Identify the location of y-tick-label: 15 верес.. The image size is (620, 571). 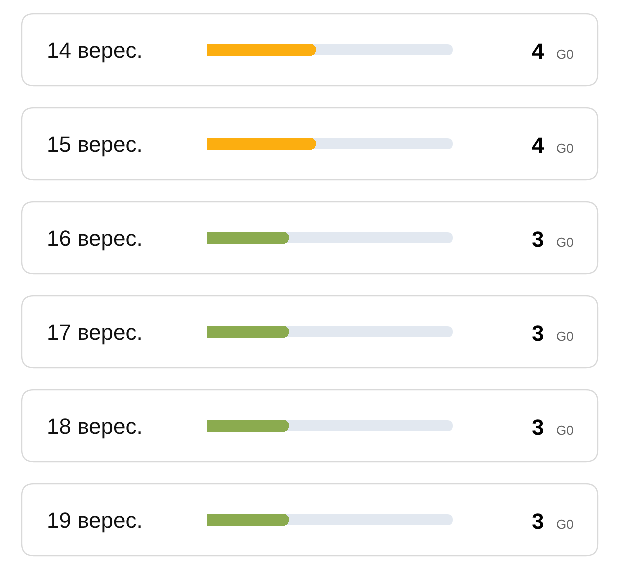
(95, 144).